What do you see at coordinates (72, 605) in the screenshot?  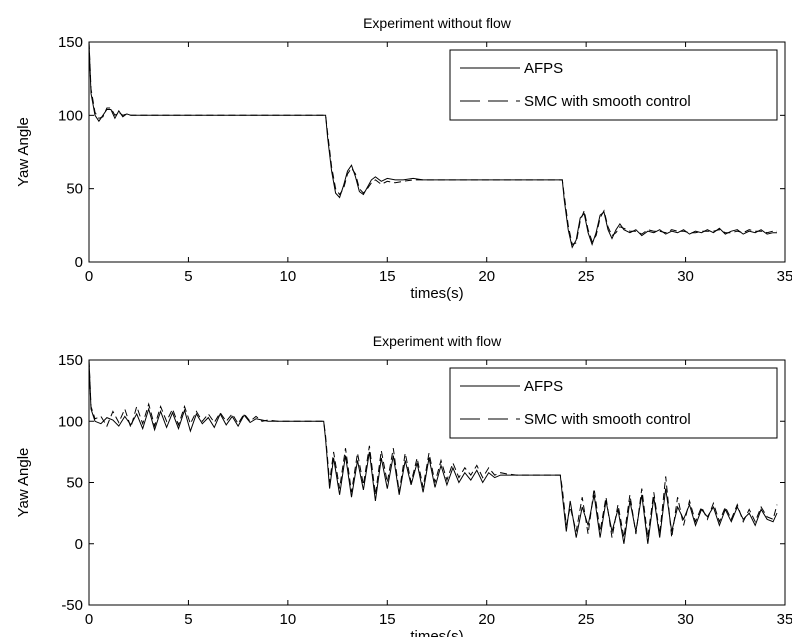 I see `y-tick-label: -50` at bounding box center [72, 605].